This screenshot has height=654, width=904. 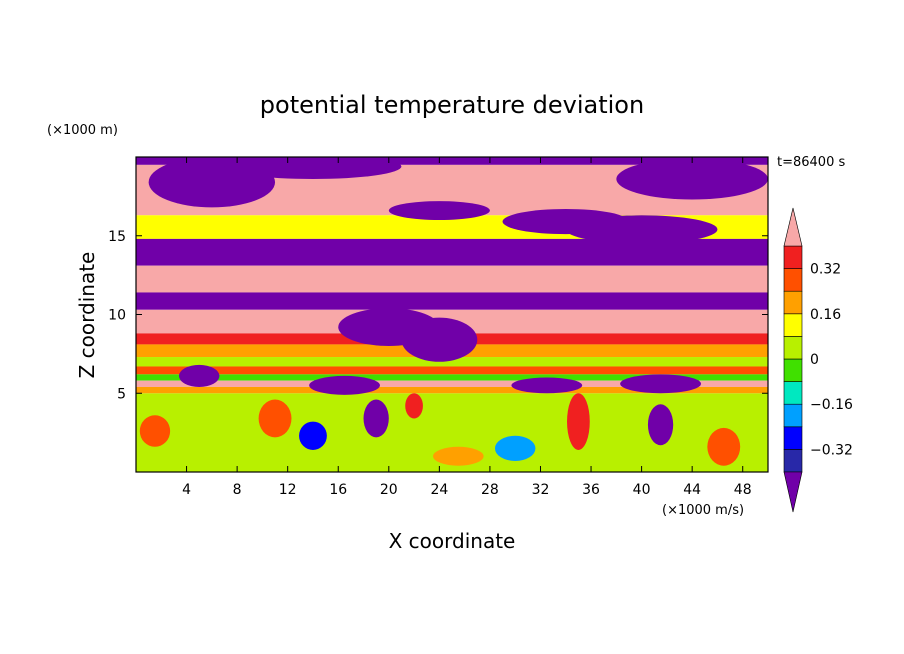 I want to click on y-axis-title: Z coordinate, so click(x=87, y=315).